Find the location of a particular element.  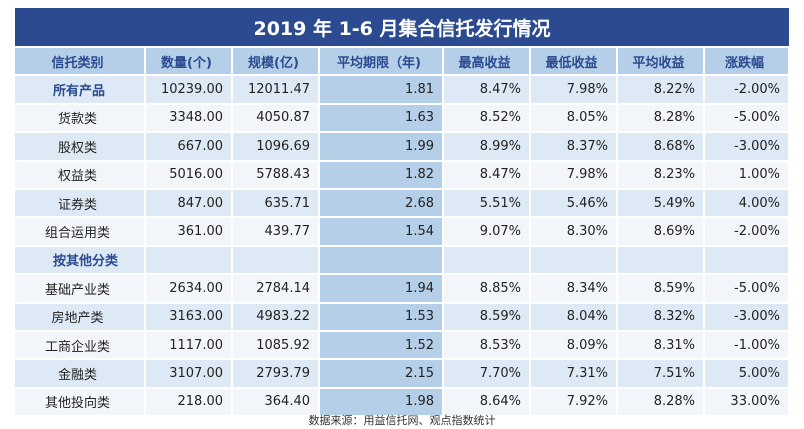

header-max-yield: 最高收益 is located at coordinates (487, 62).